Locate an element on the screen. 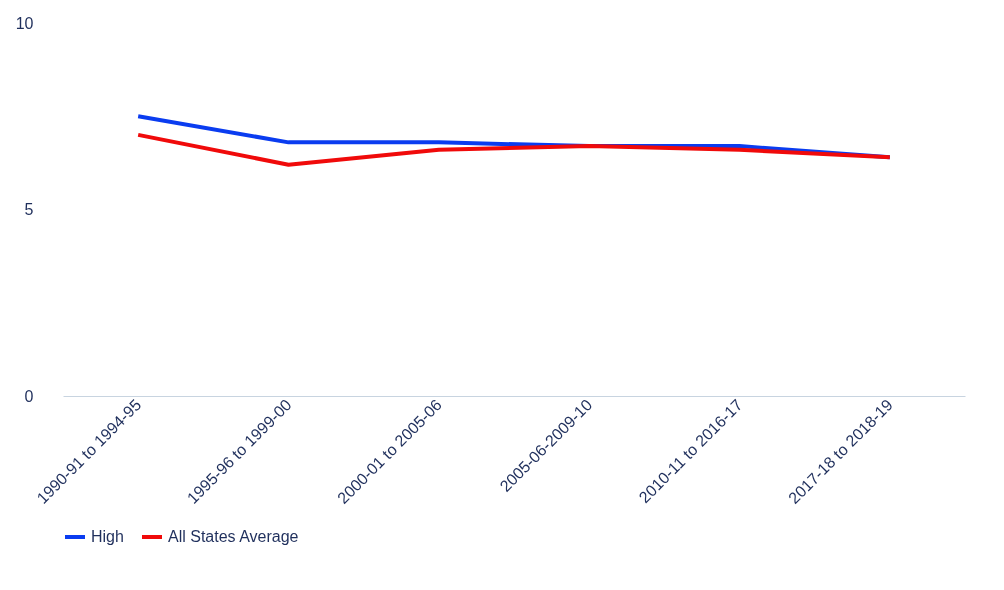  legend-label: High is located at coordinates (107, 536).